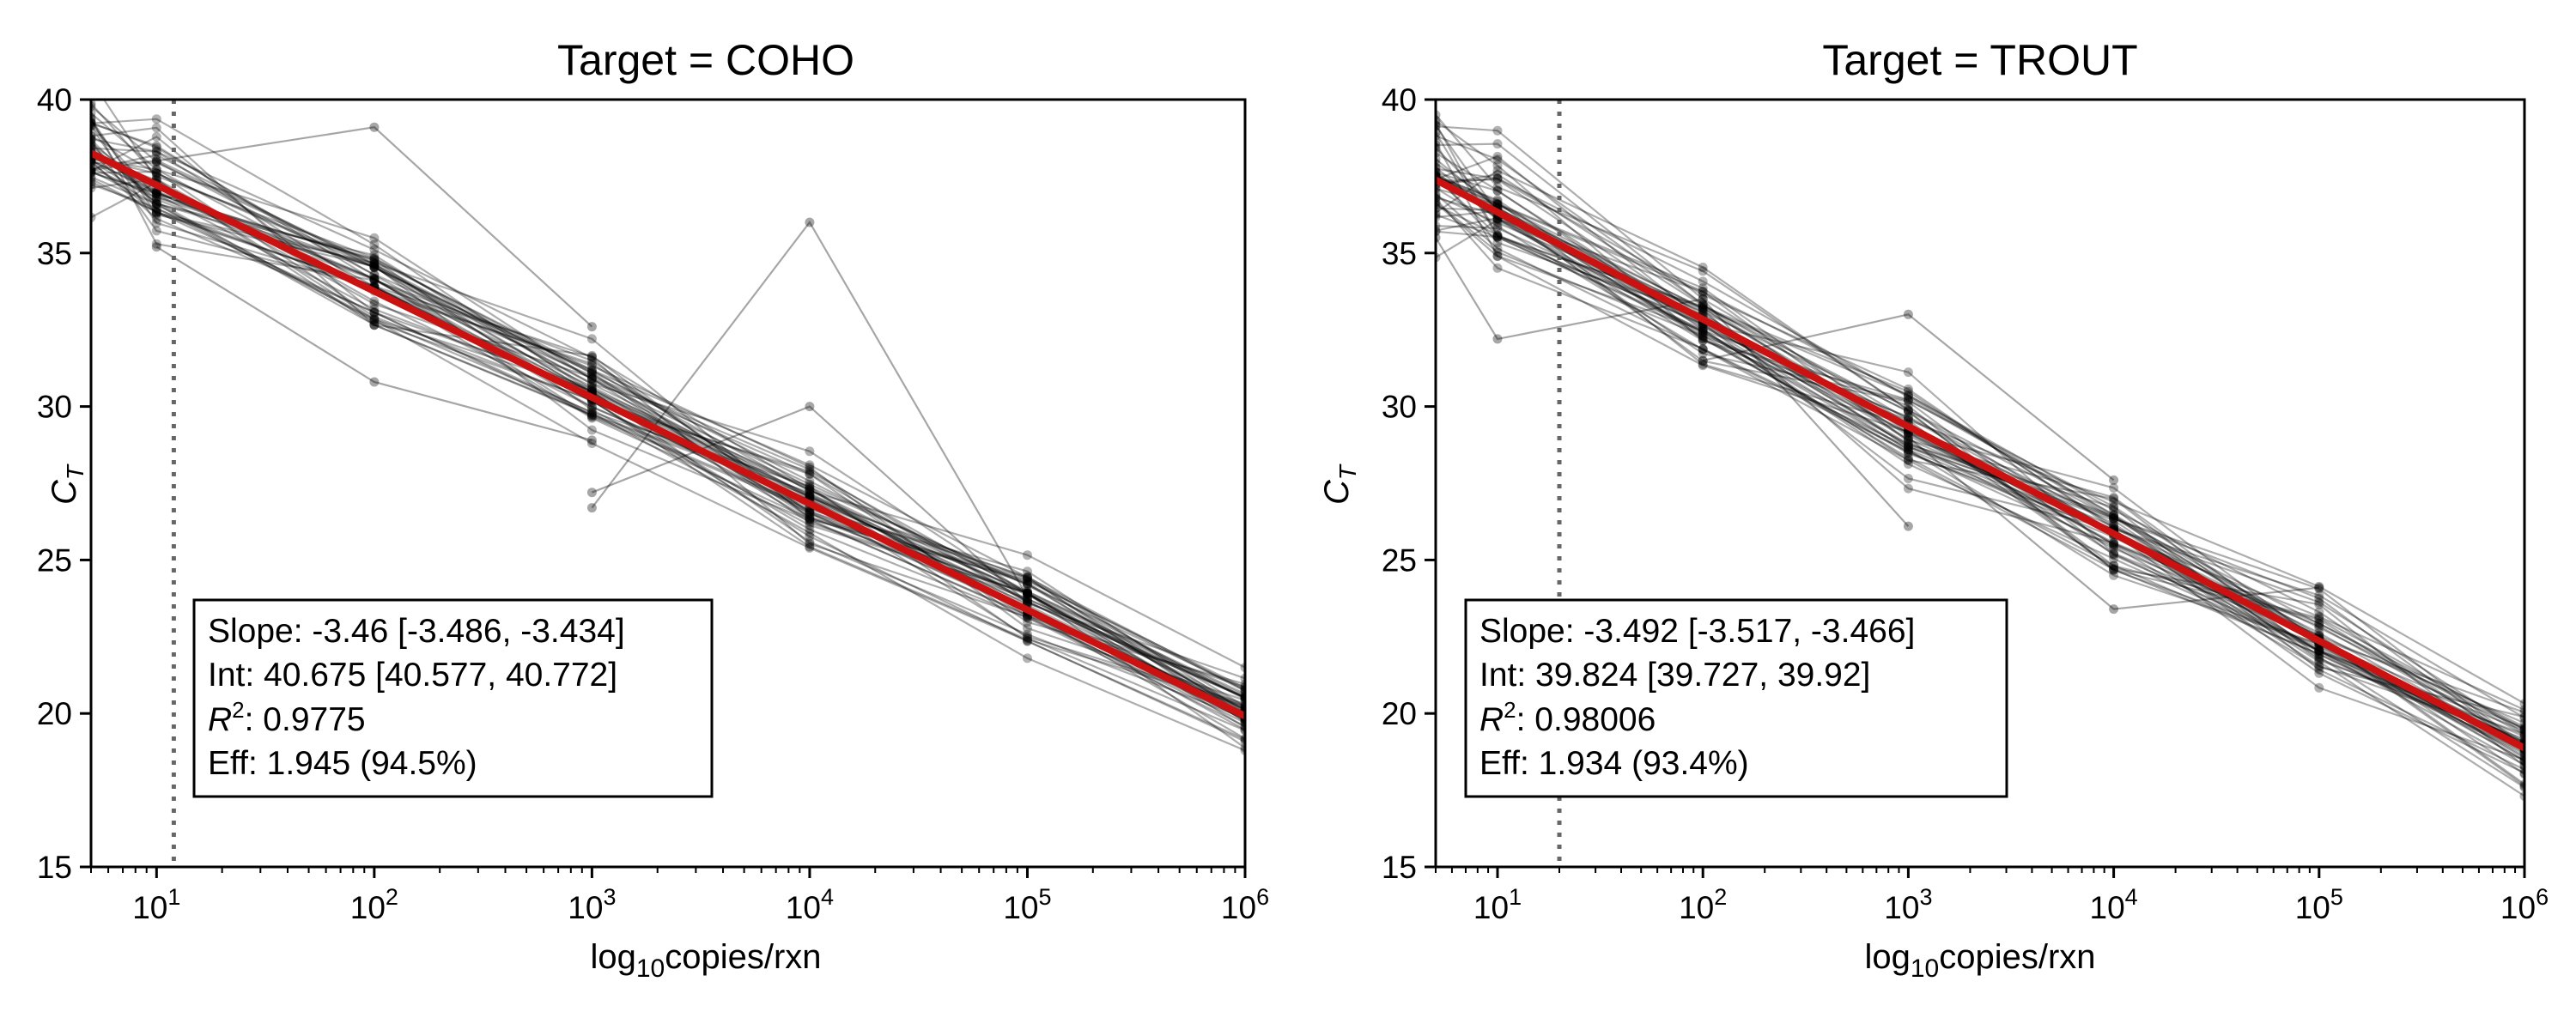 Image resolution: width=2576 pixels, height=1030 pixels. I want to click on stats-efficiency: Eff: 1.945 (94.5%), so click(343, 763).